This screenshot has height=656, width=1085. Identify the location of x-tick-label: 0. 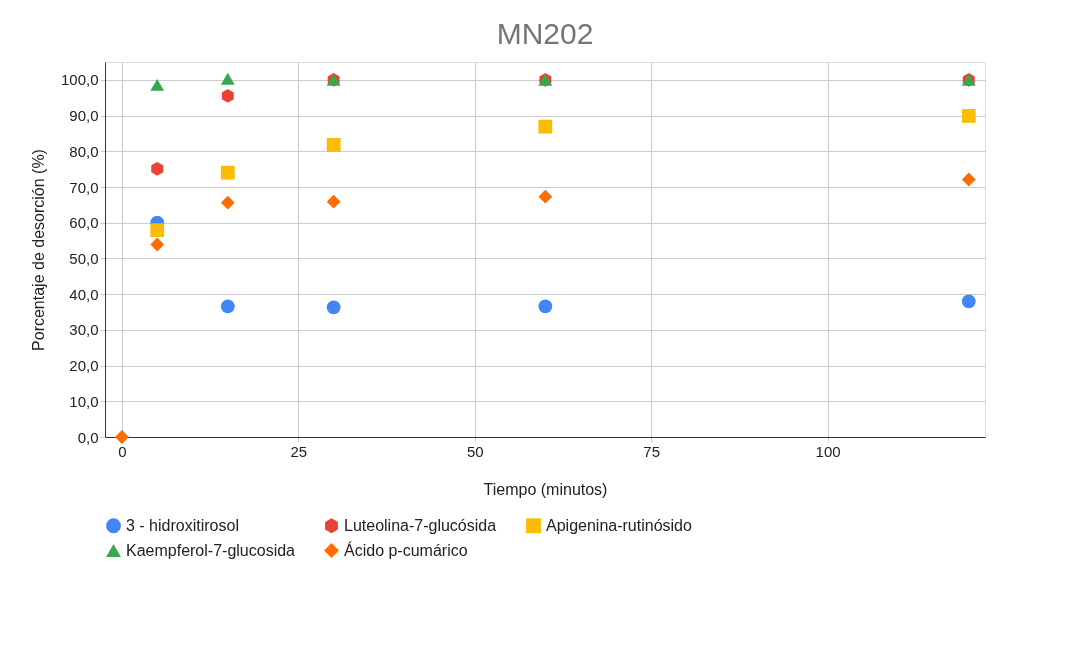
(122, 451).